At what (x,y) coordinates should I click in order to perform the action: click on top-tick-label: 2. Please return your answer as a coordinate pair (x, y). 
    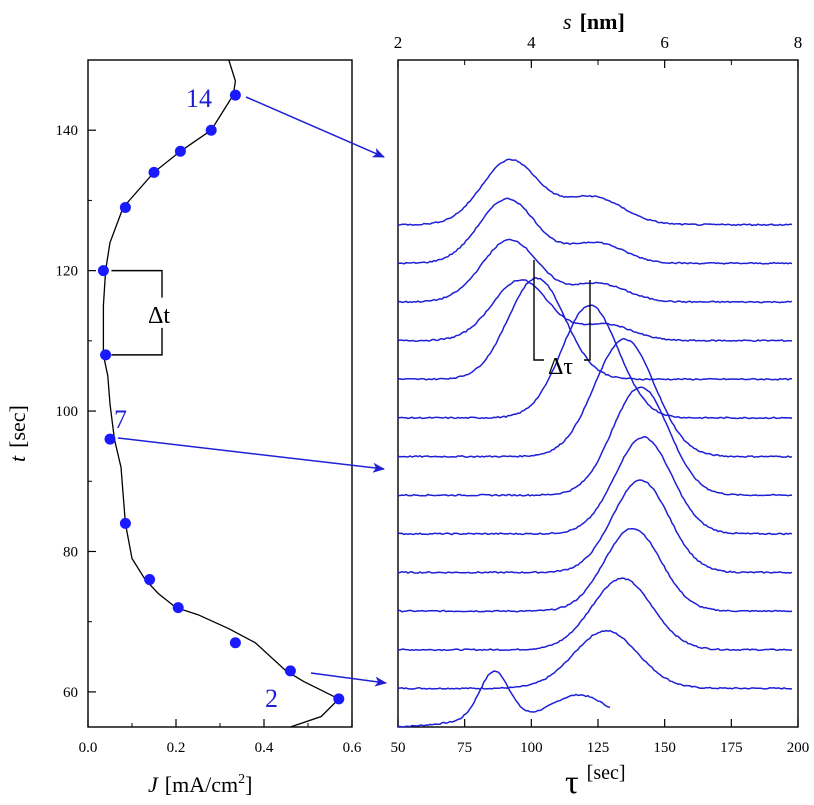
    Looking at the image, I should click on (398, 42).